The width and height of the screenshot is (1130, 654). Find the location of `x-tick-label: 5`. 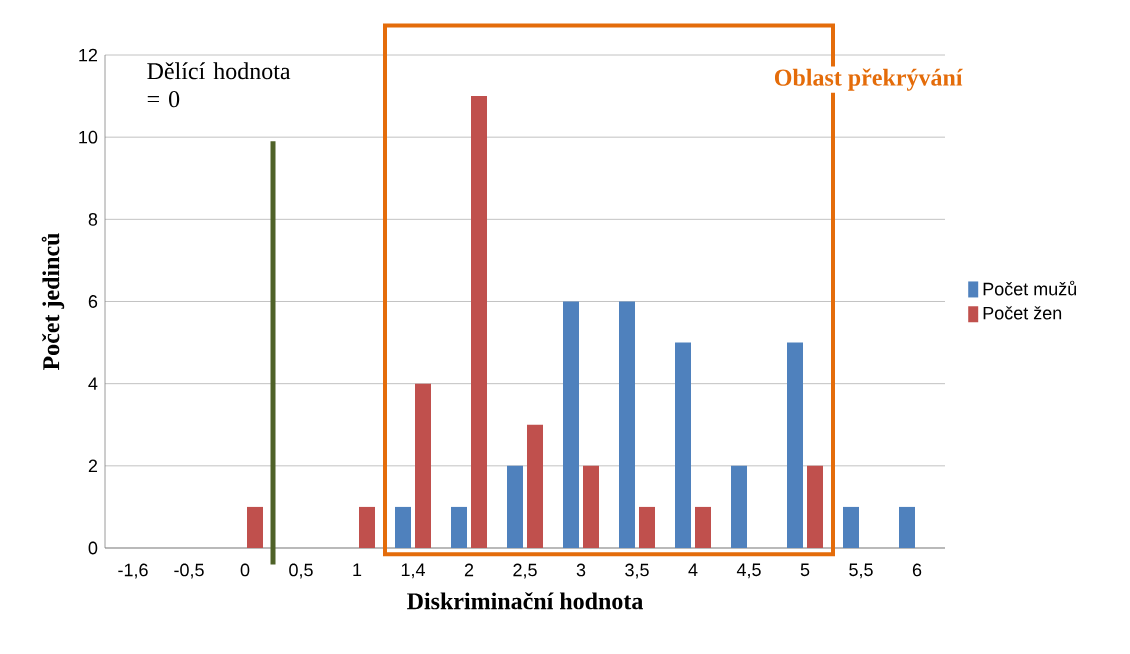

x-tick-label: 5 is located at coordinates (805, 570).